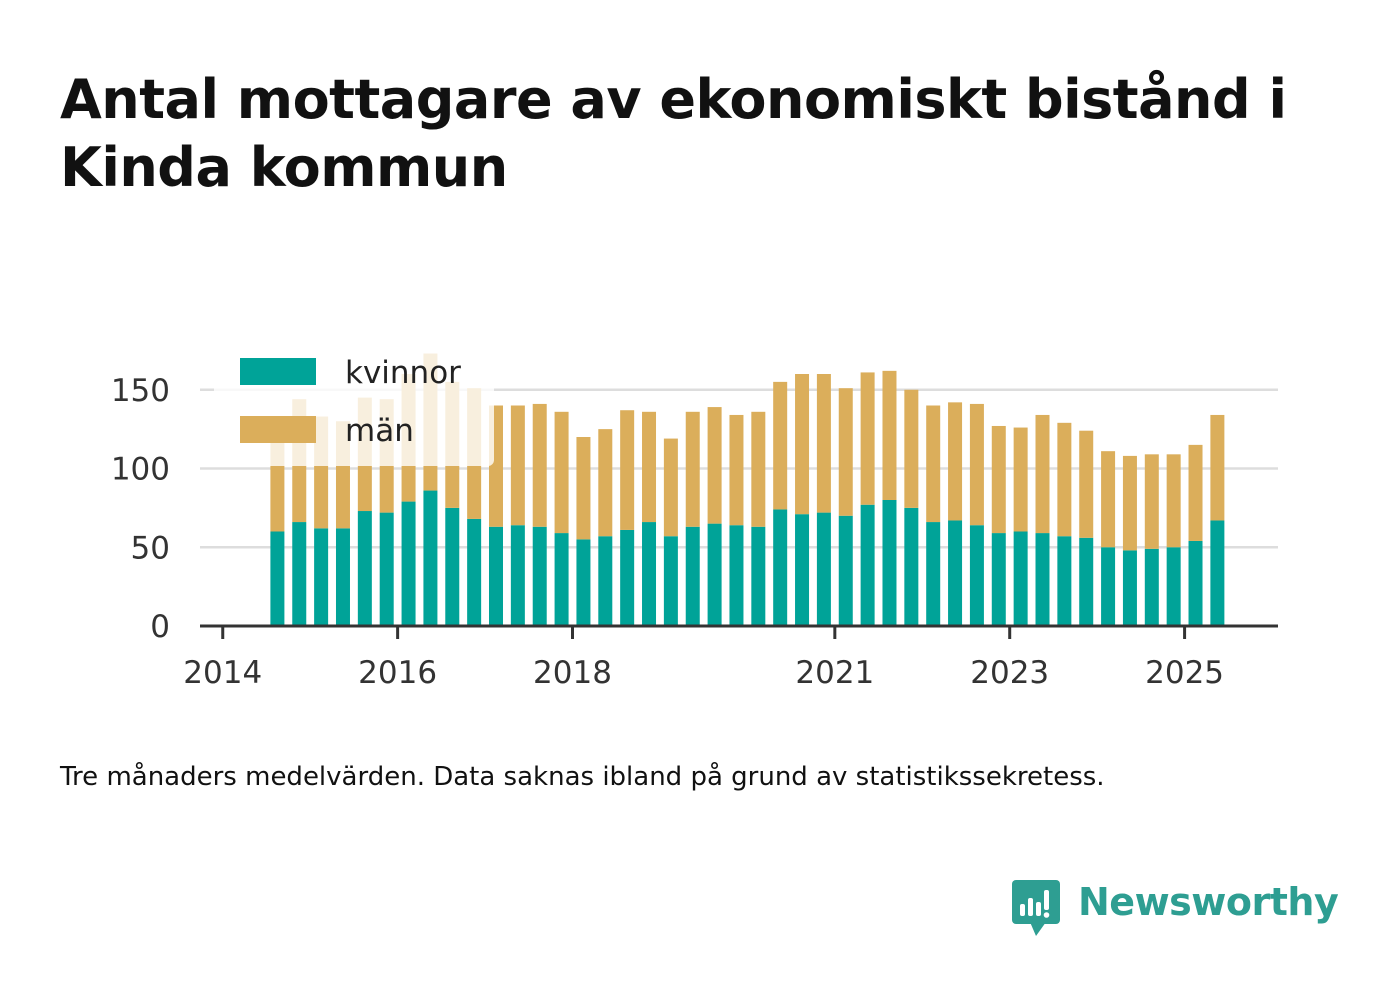 Image resolution: width=1382 pixels, height=999 pixels. Describe the element at coordinates (703, 673) in the screenshot. I see `x-tick-labels: 2014 2016 2018 2021 2023 2025` at that location.